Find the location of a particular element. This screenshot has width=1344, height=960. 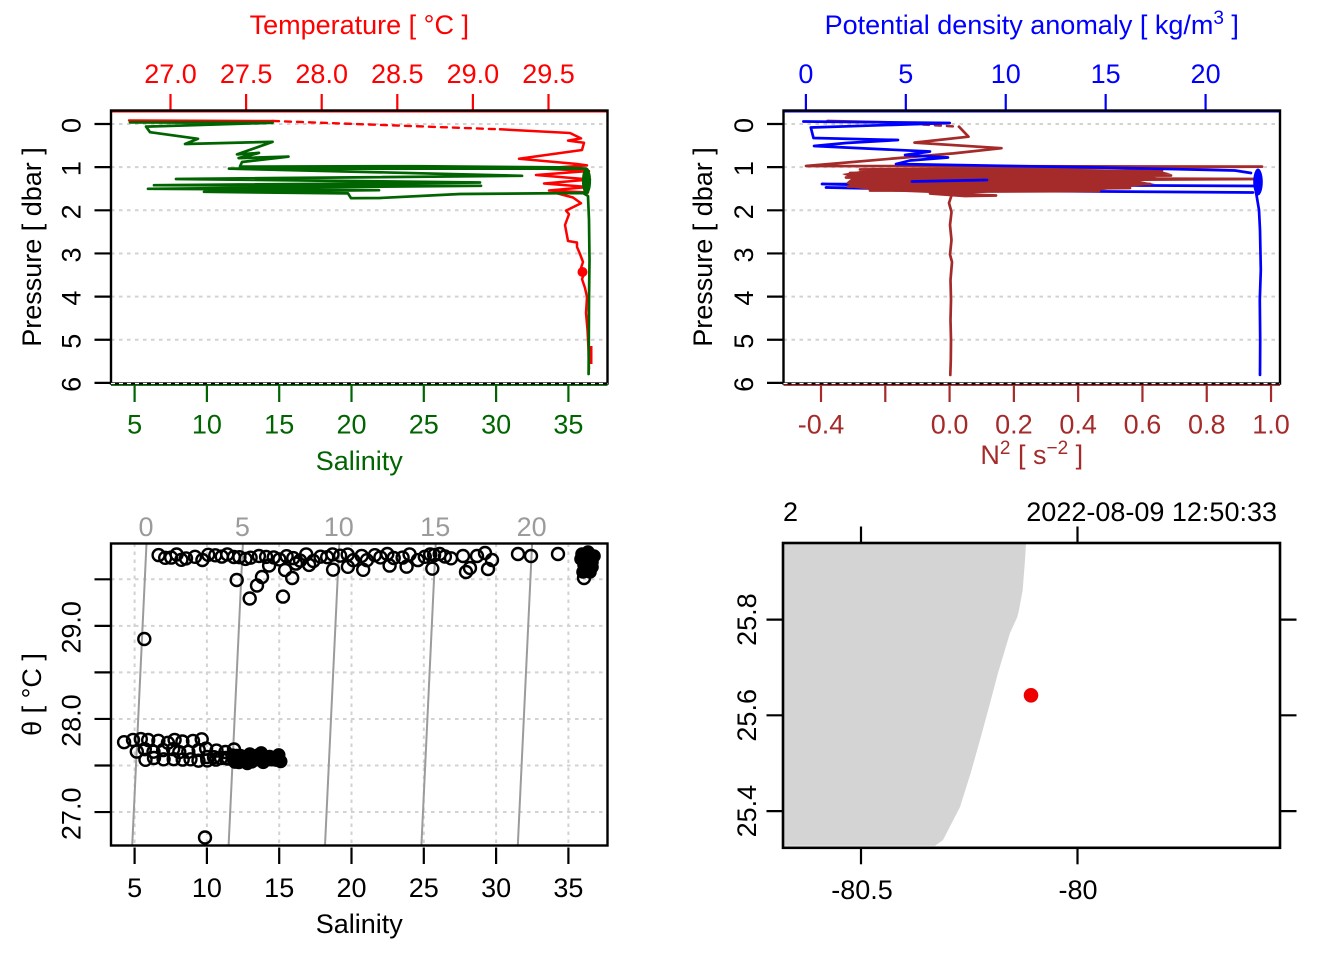

svg-text: -80.5 is located at coordinates (862, 890).